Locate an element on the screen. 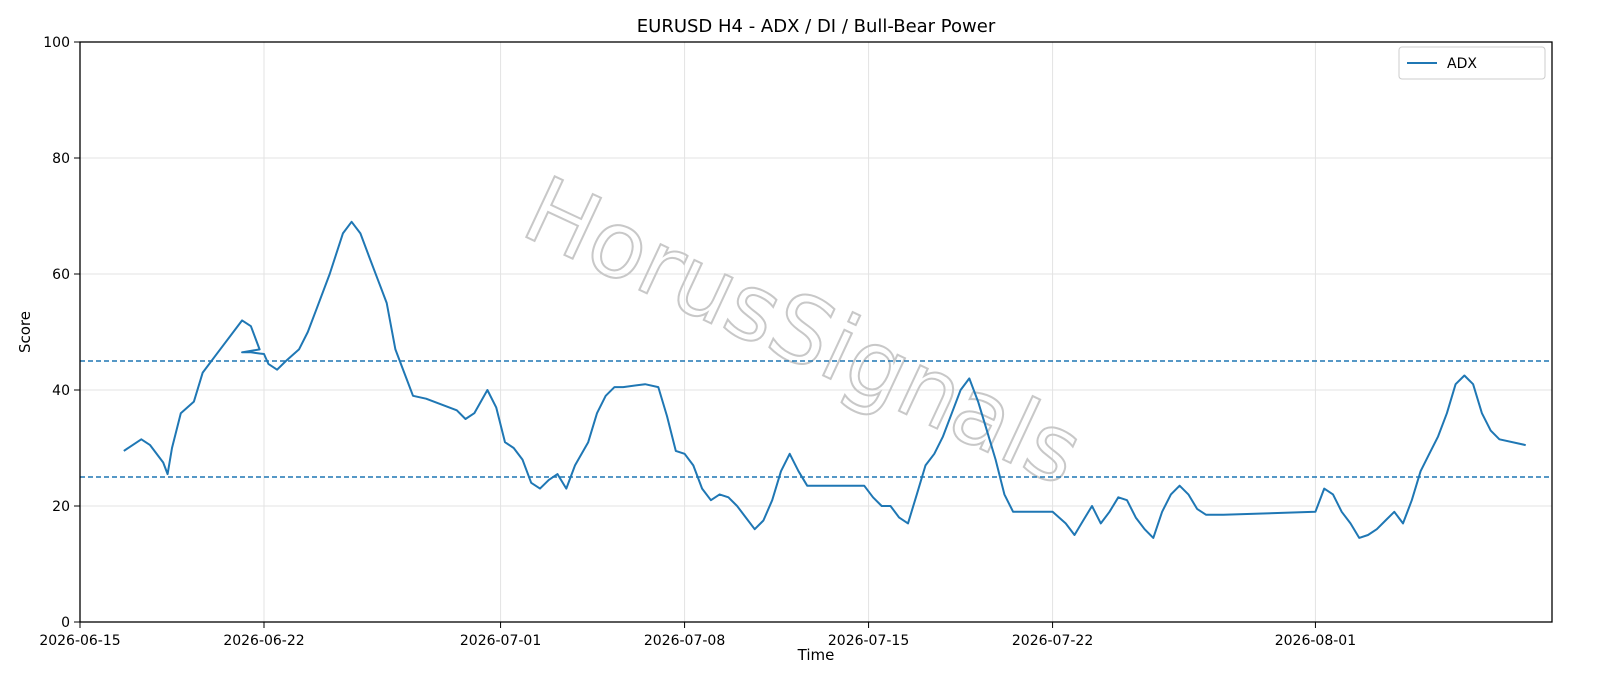 This screenshot has width=1600, height=686. legend: ADX is located at coordinates (1472, 63).